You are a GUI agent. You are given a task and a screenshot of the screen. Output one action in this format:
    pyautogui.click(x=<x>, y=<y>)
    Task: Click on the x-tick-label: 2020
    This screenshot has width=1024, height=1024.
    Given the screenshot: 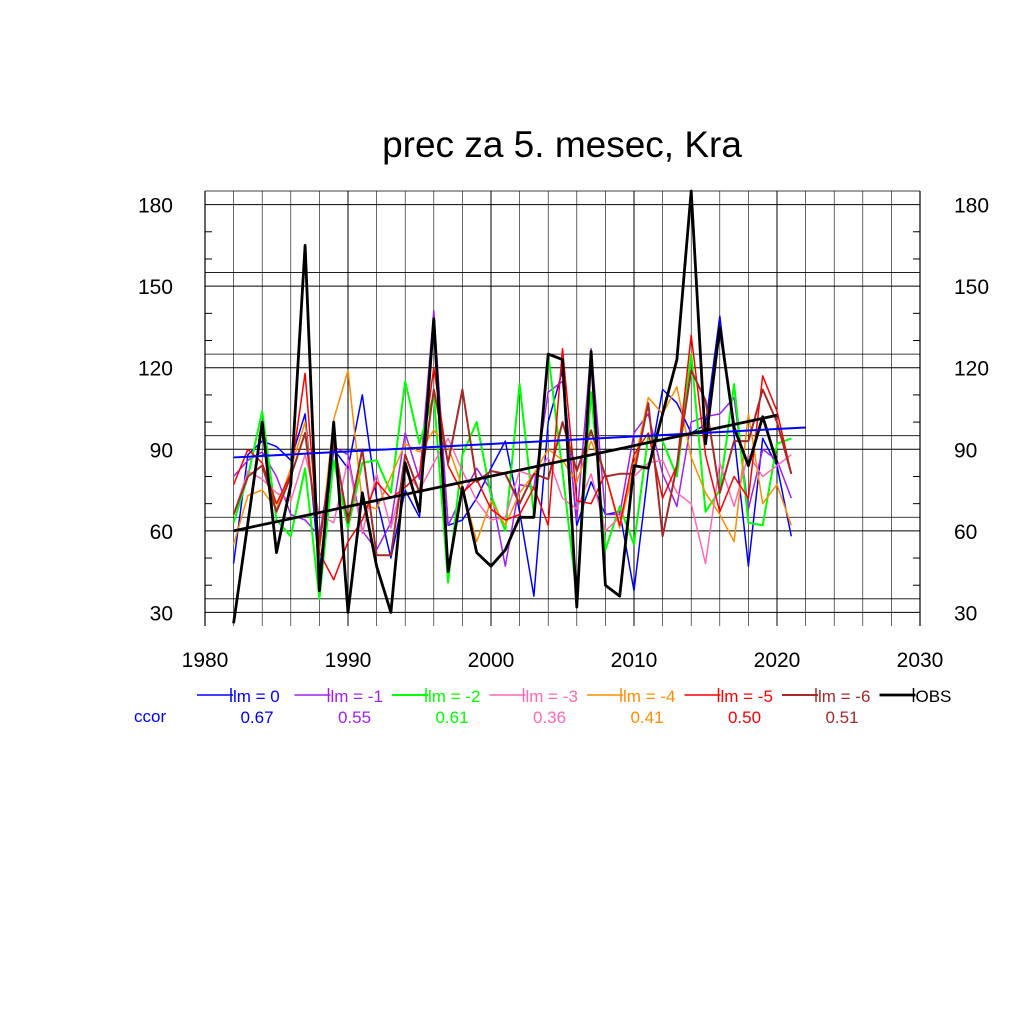 What is the action you would take?
    pyautogui.click(x=777, y=660)
    